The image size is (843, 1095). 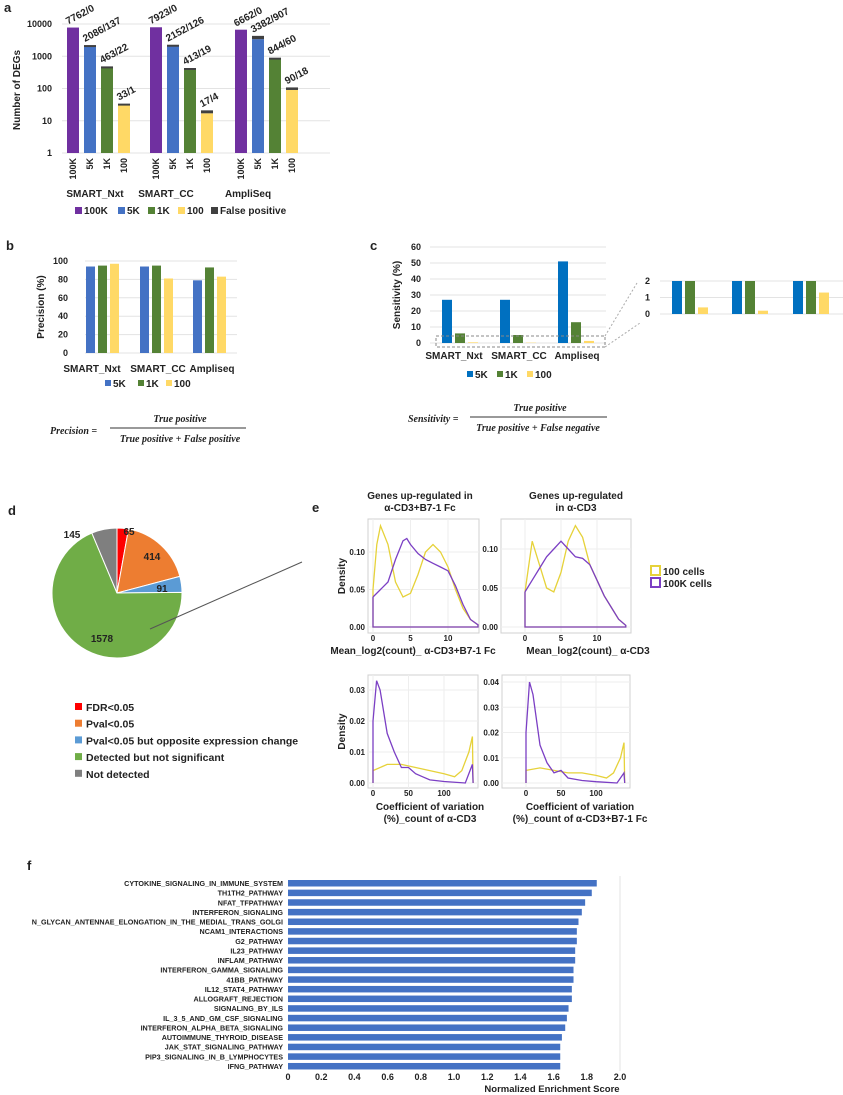 I want to click on pathway-label: IFNG_PATHWAY, so click(x=256, y=1066).